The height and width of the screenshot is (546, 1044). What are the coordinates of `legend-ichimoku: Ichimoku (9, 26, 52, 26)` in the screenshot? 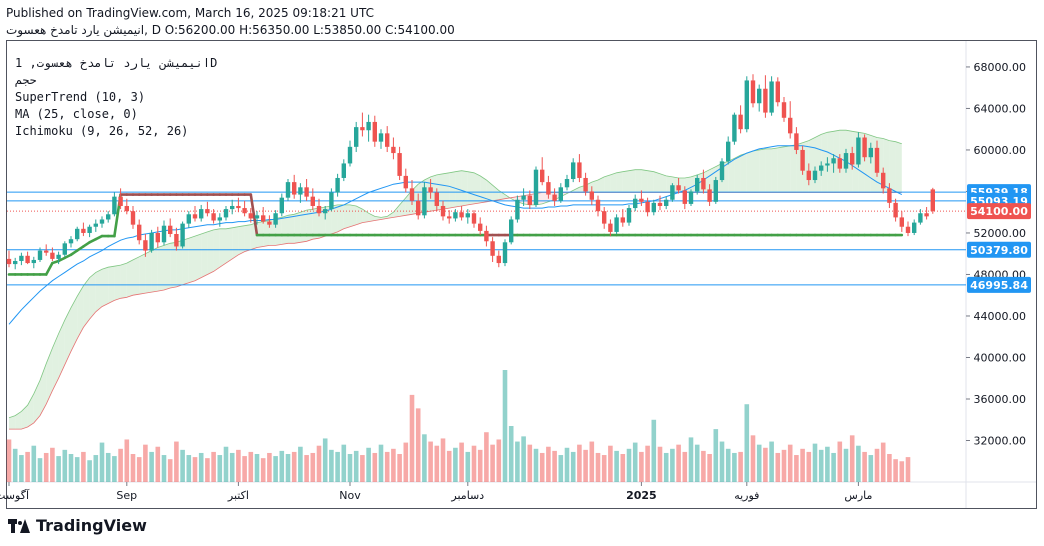 It's located at (102, 131).